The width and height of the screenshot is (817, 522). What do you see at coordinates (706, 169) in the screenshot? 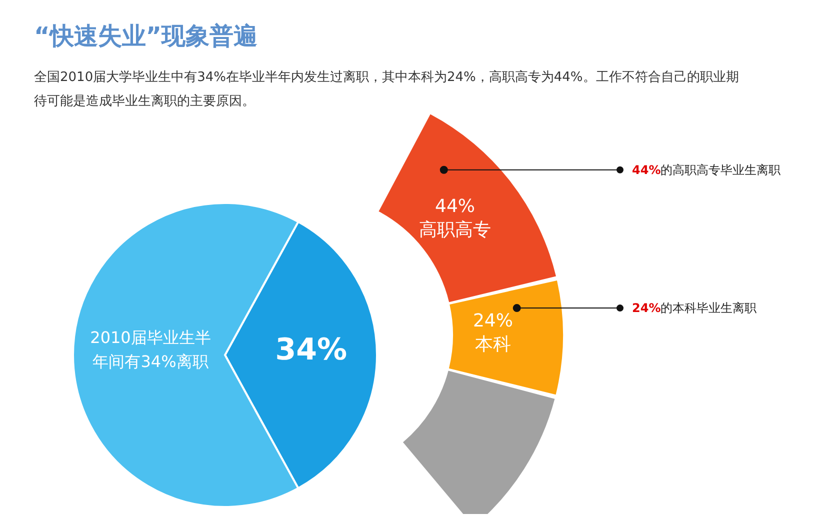
I see `text: 44%的高职高专毕业生离职` at bounding box center [706, 169].